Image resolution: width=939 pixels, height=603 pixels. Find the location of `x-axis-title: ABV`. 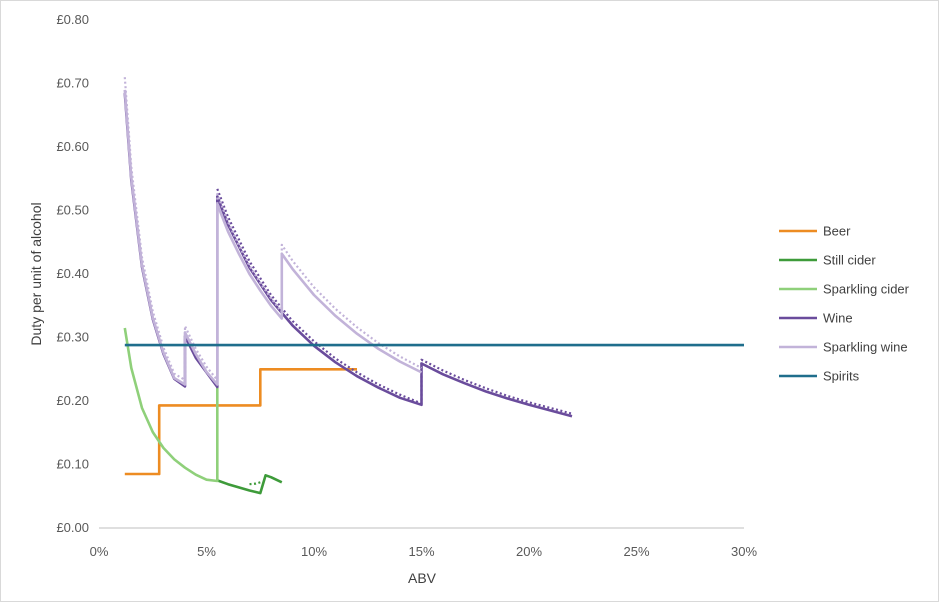

x-axis-title: ABV is located at coordinates (422, 578).